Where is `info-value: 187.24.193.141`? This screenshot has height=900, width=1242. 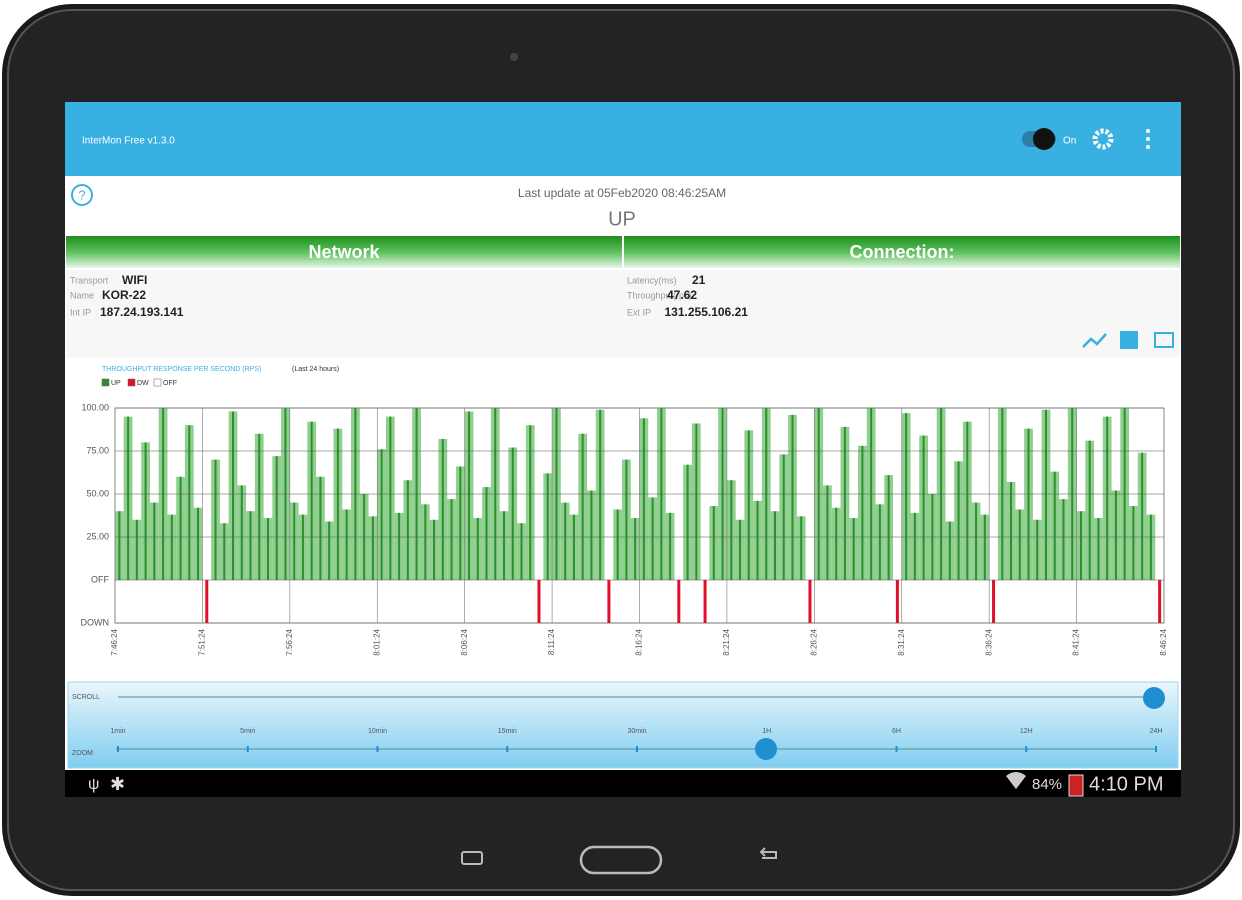
info-value: 187.24.193.141 is located at coordinates (142, 312).